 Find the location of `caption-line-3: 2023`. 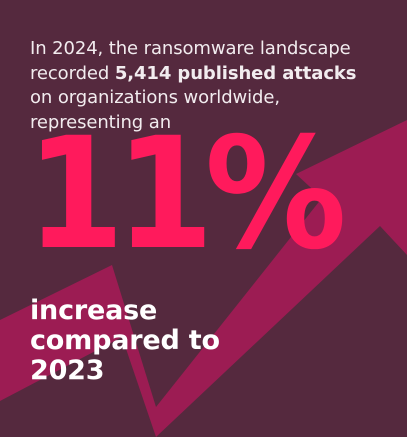

caption-line-3: 2023 is located at coordinates (67, 370).